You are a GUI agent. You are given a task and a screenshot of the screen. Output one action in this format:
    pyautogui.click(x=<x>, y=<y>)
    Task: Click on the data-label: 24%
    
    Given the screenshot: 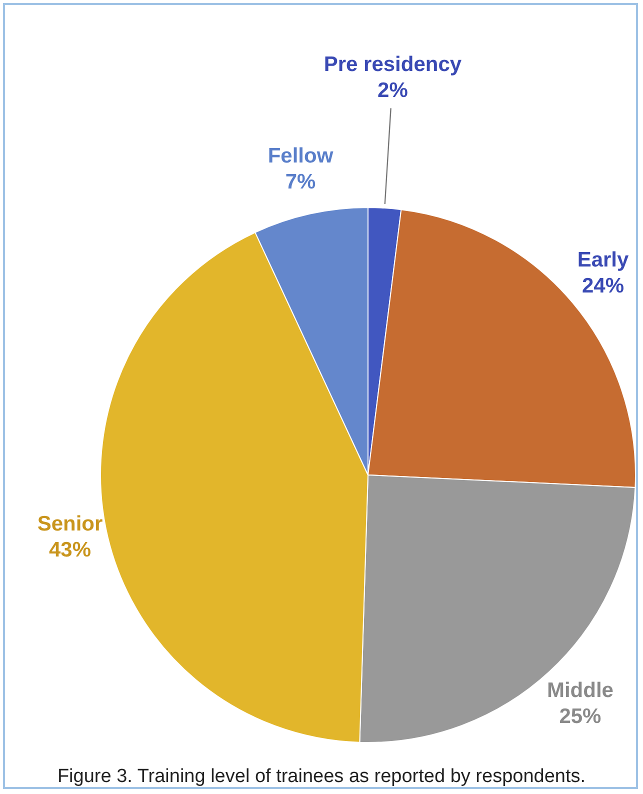 What is the action you would take?
    pyautogui.click(x=603, y=286)
    